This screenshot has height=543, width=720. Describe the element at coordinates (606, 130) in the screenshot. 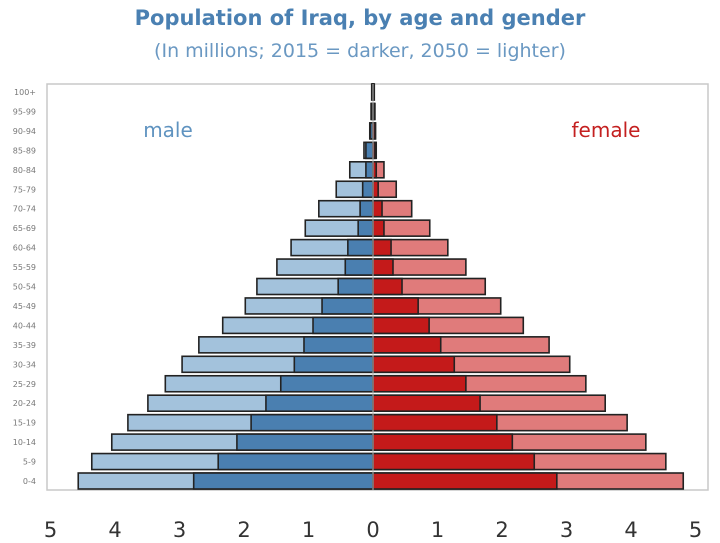

I see `female-label: female` at that location.